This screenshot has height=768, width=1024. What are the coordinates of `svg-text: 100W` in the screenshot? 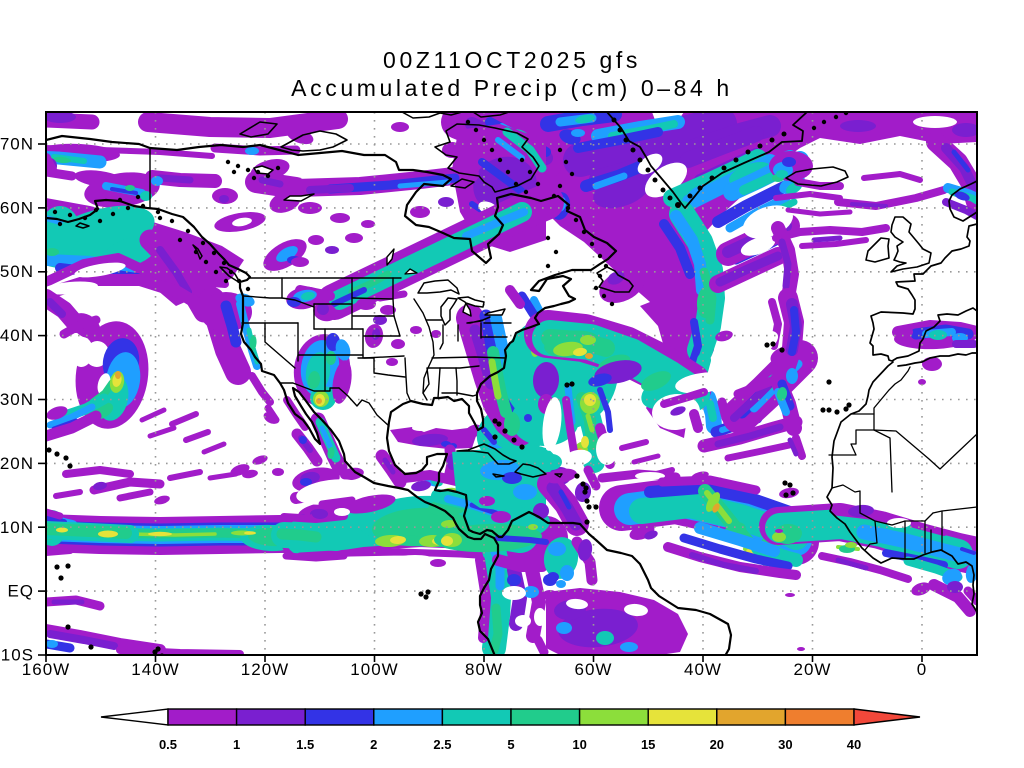 It's located at (374, 669).